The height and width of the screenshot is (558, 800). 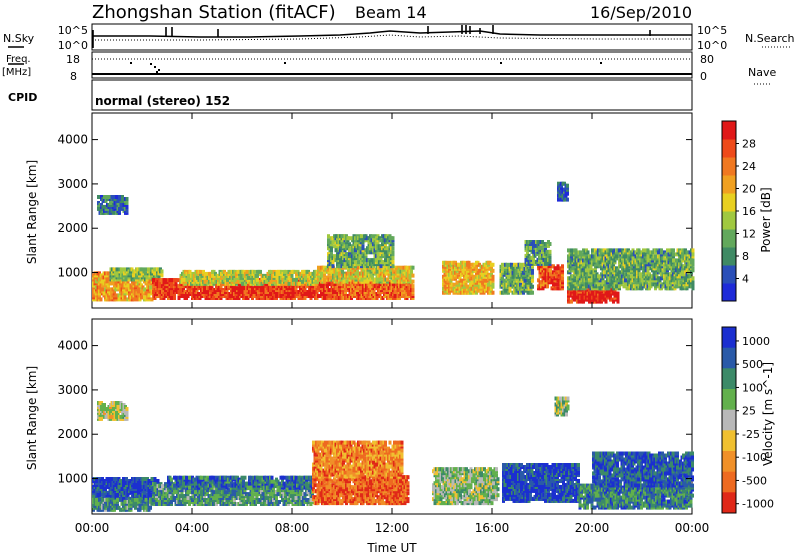 What do you see at coordinates (770, 38) in the screenshot?
I see `nsearch-label: N.Search` at bounding box center [770, 38].